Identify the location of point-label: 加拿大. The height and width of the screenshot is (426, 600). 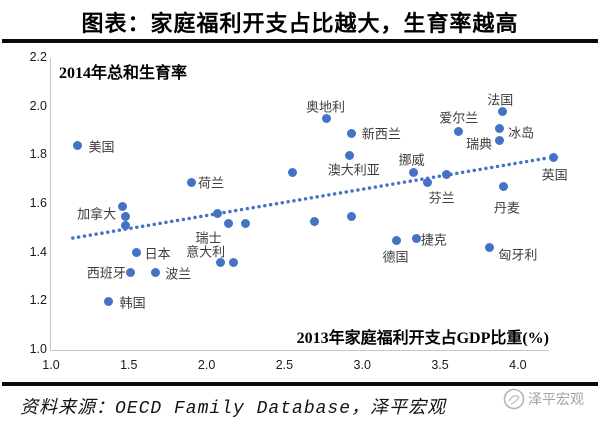
(97, 214).